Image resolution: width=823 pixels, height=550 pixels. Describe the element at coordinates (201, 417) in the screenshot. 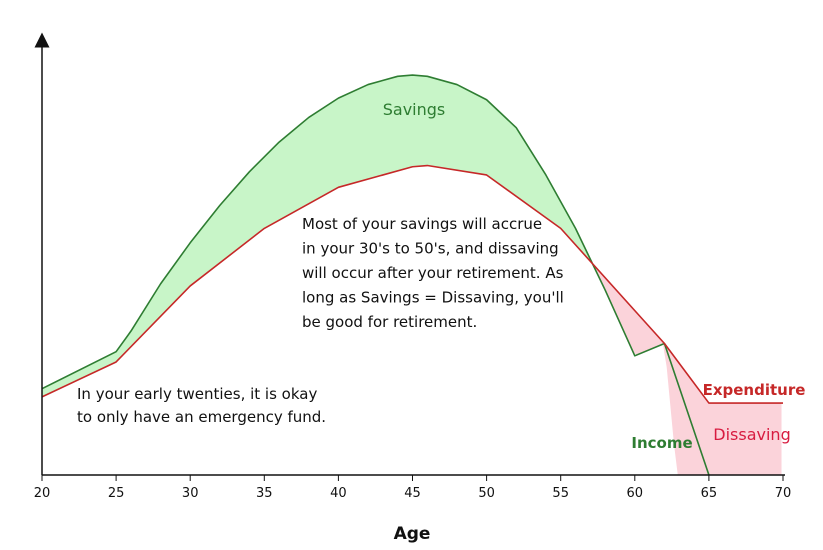

I see `annotation-line: to only have an emergency fund.` at that location.